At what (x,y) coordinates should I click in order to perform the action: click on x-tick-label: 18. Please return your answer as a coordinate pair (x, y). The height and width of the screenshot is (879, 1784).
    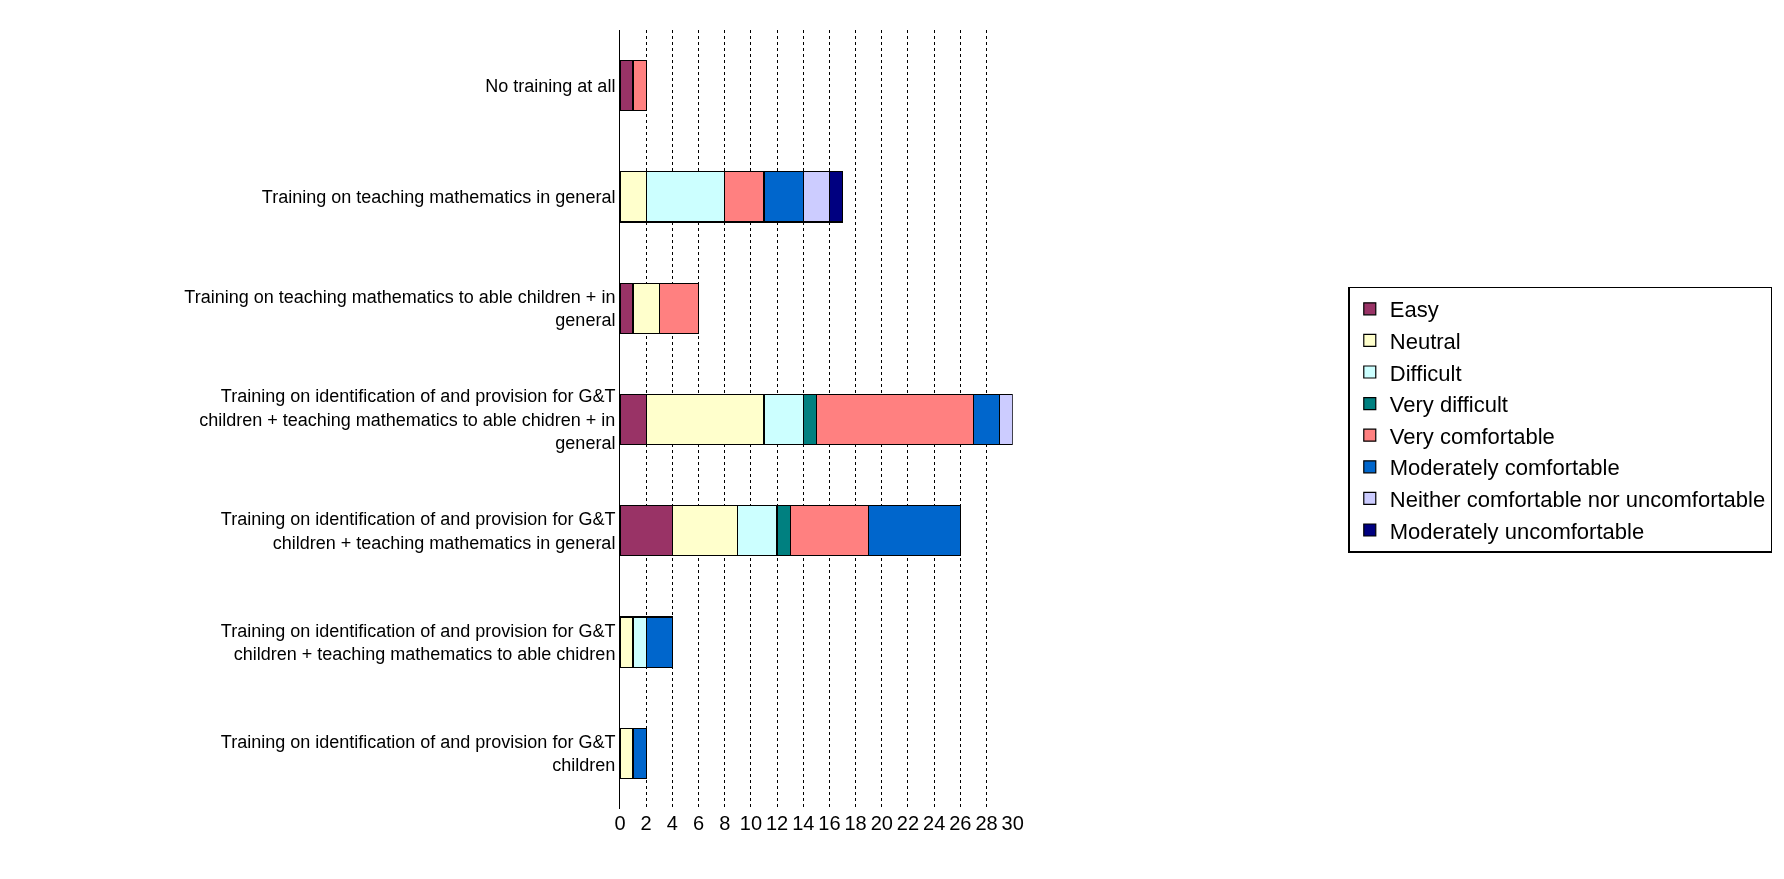
    Looking at the image, I should click on (855, 823).